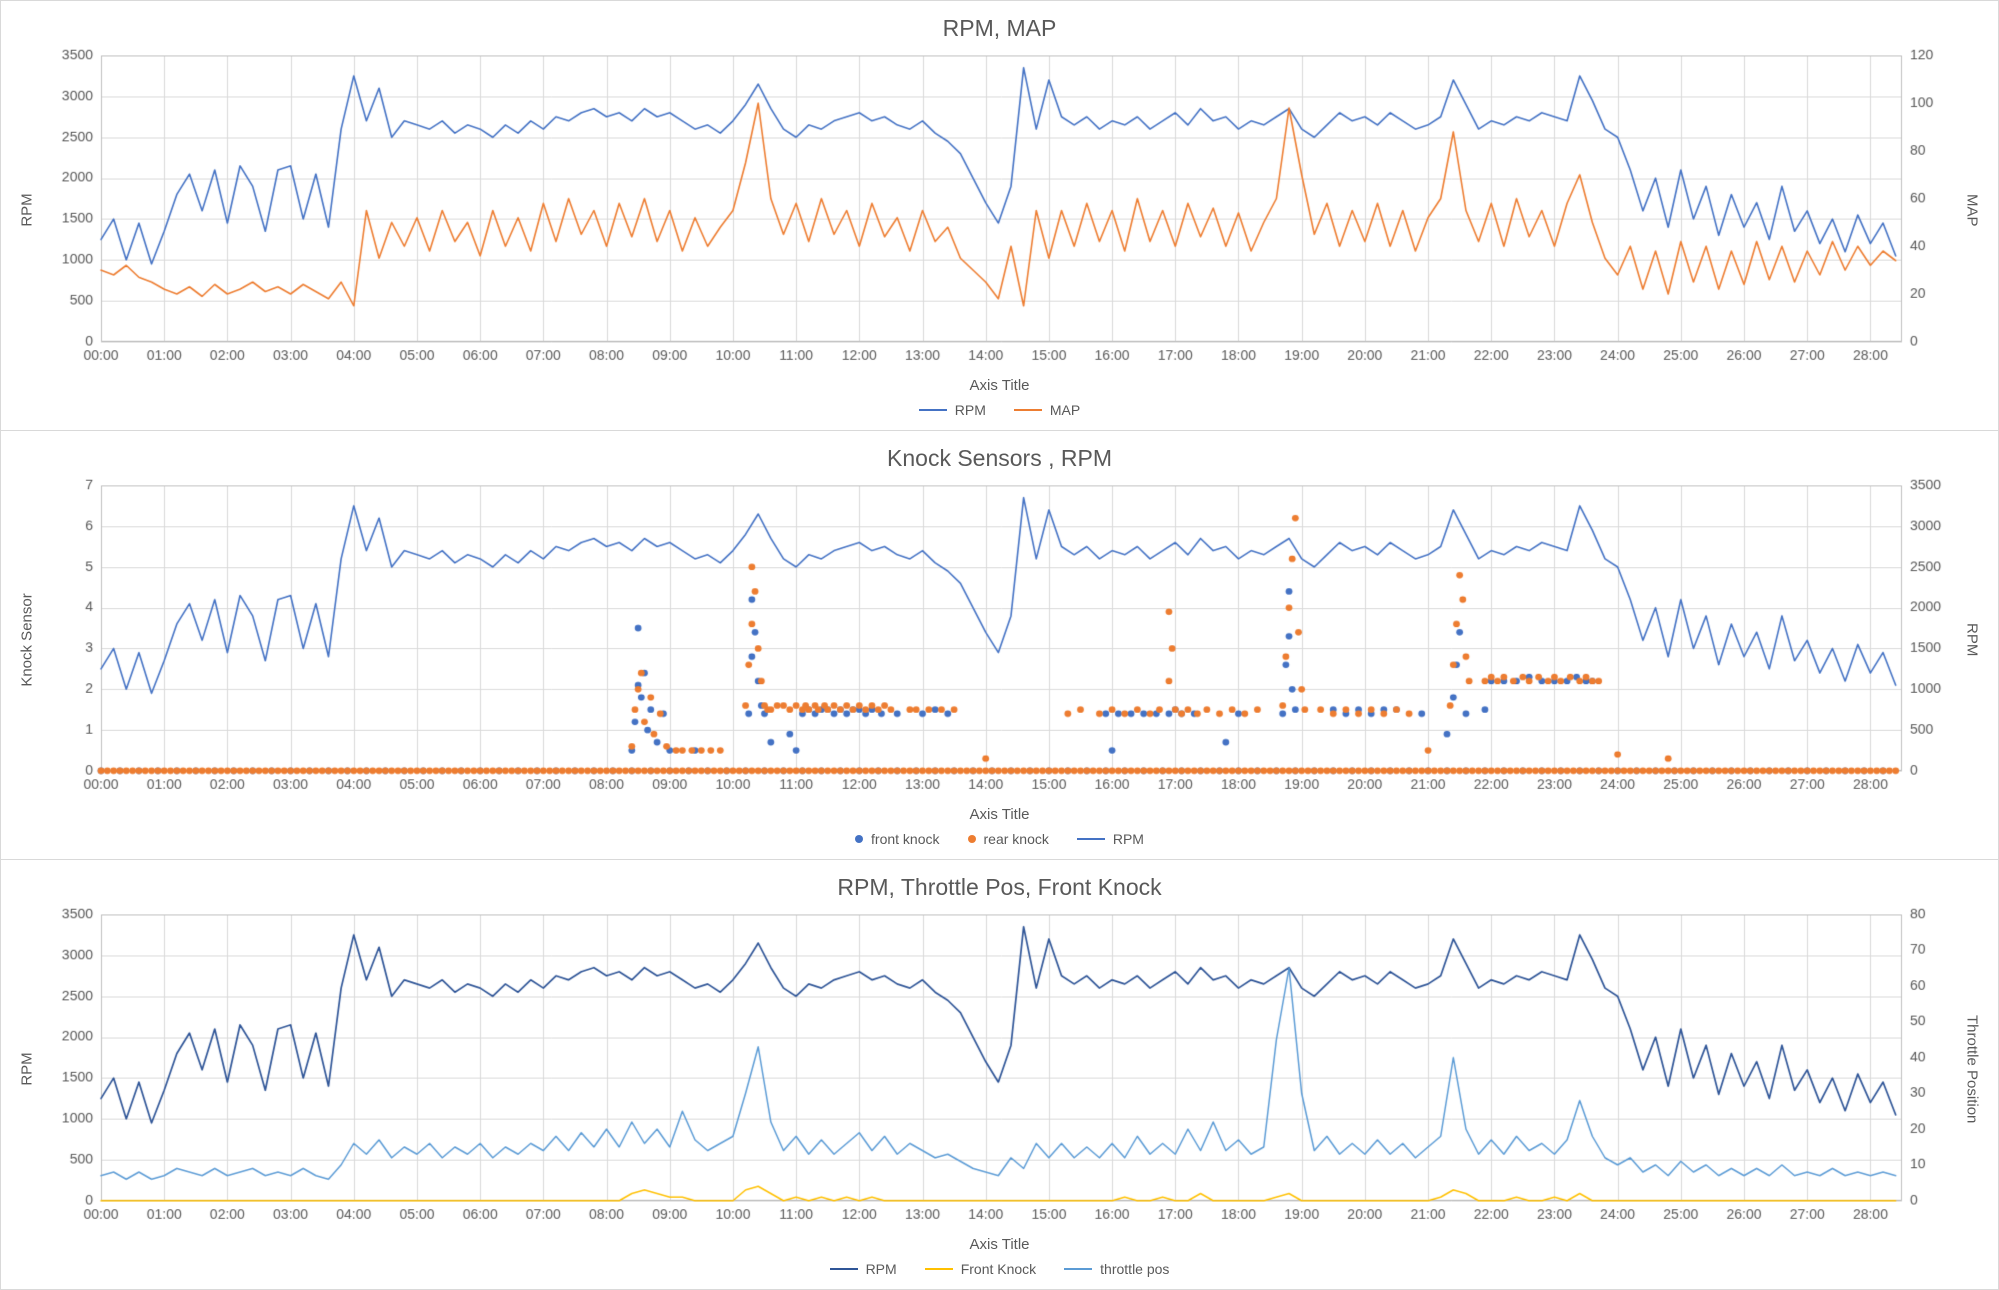  What do you see at coordinates (1972, 1069) in the screenshot?
I see `right-axis-title-throttle-position: Throttle Position` at bounding box center [1972, 1069].